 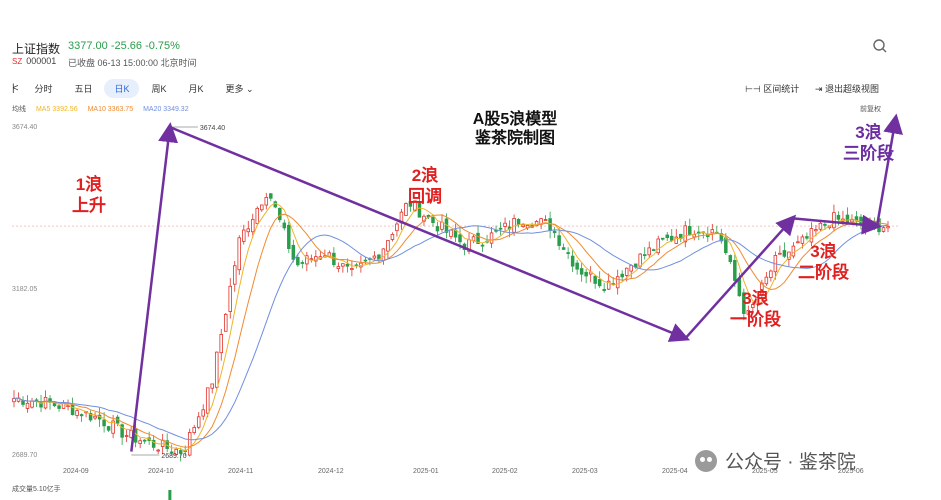 I want to click on wave-label-3a-text: 3浪 一阶段, so click(x=755, y=309).